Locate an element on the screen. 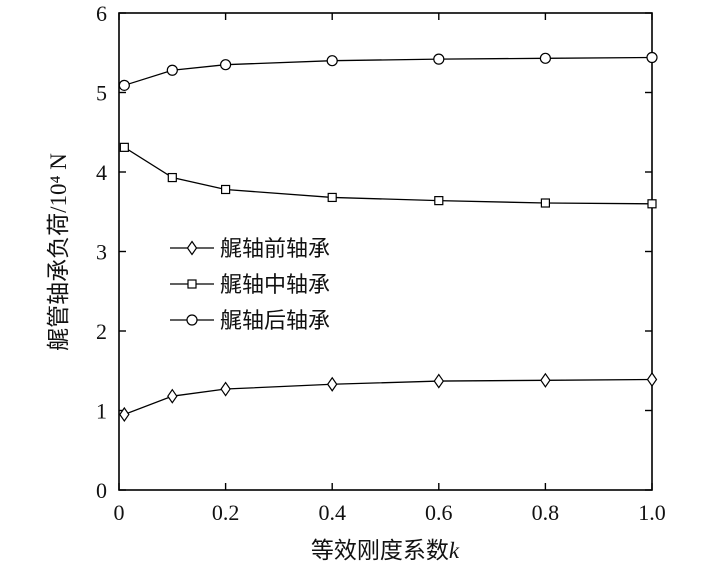  legend-item-diamond: 艉轴前轴承 is located at coordinates (250, 248).